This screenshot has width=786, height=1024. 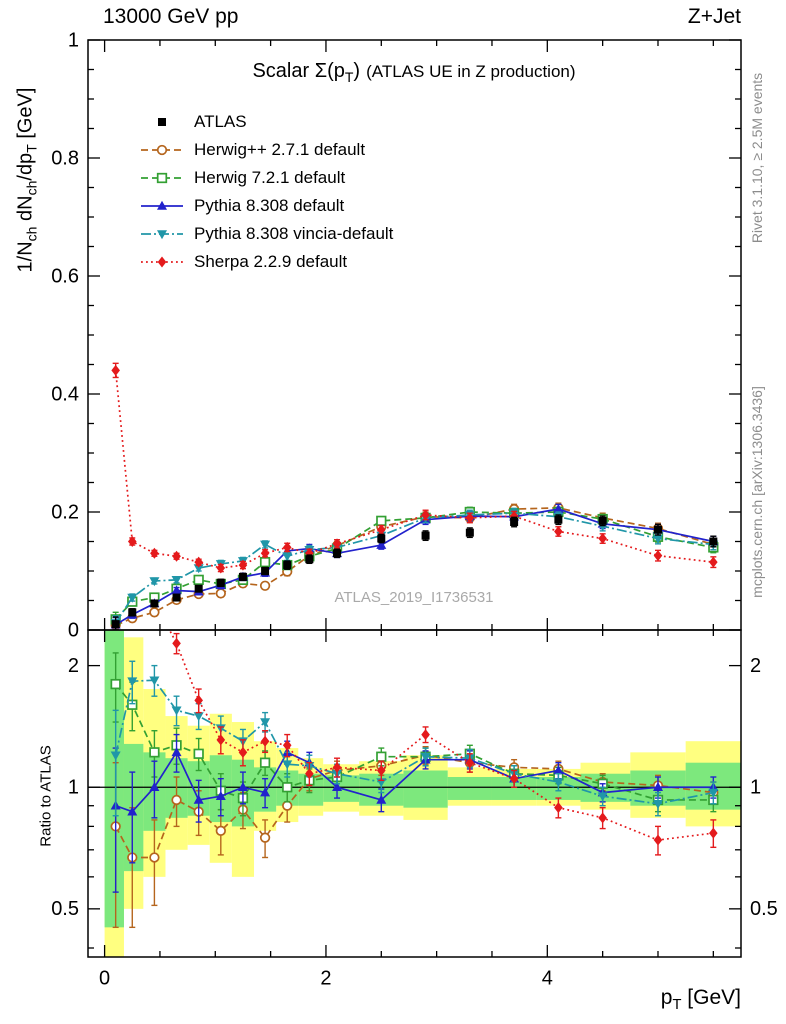 I want to click on legend-label: Herwig 7.2.1 default, so click(x=270, y=177).